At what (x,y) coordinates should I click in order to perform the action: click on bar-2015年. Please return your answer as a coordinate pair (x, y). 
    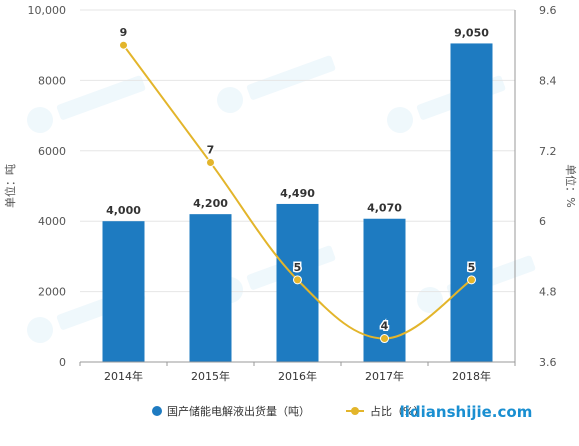
    Looking at the image, I should click on (210, 288).